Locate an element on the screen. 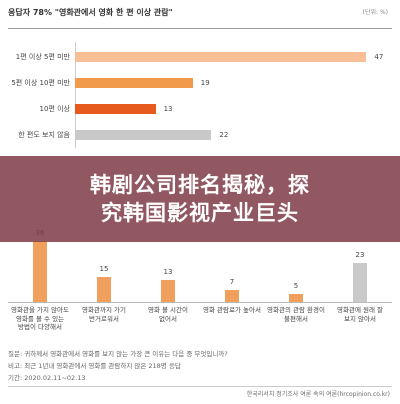 This screenshot has height=404, width=400. banner-line: 韩剧公司排名揭秘，探 is located at coordinates (200, 185).